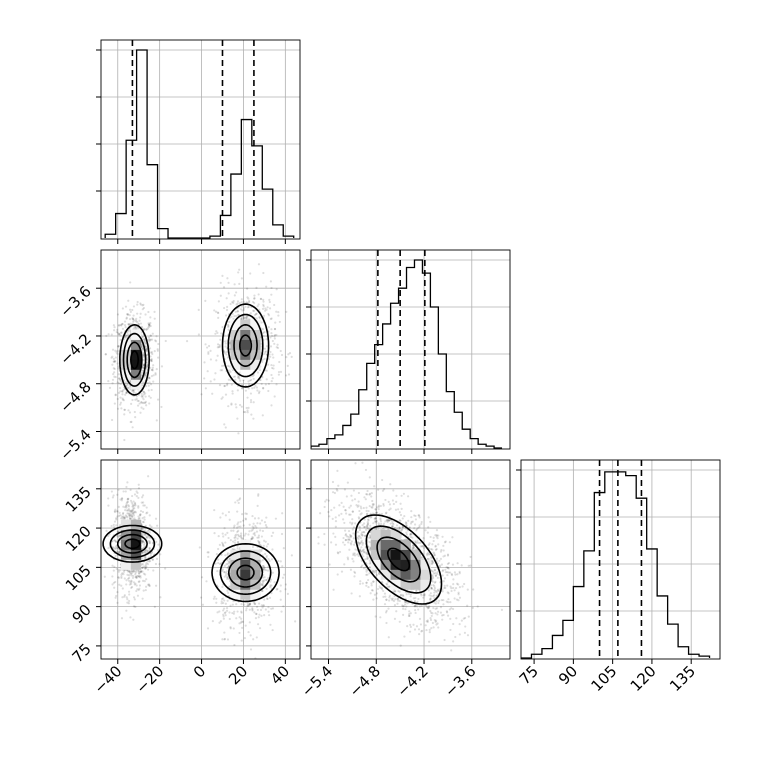 This screenshot has height=760, width=760. Describe the element at coordinates (620, 565) in the screenshot. I see `histogram-bar` at that location.